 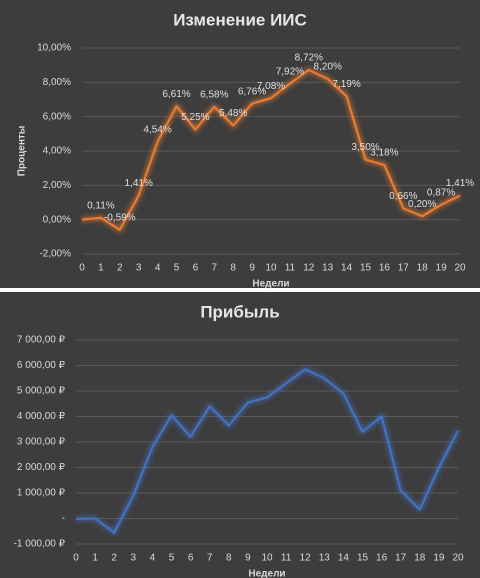 What do you see at coordinates (195, 117) in the screenshot?
I see `data-label: 5,25%` at bounding box center [195, 117].